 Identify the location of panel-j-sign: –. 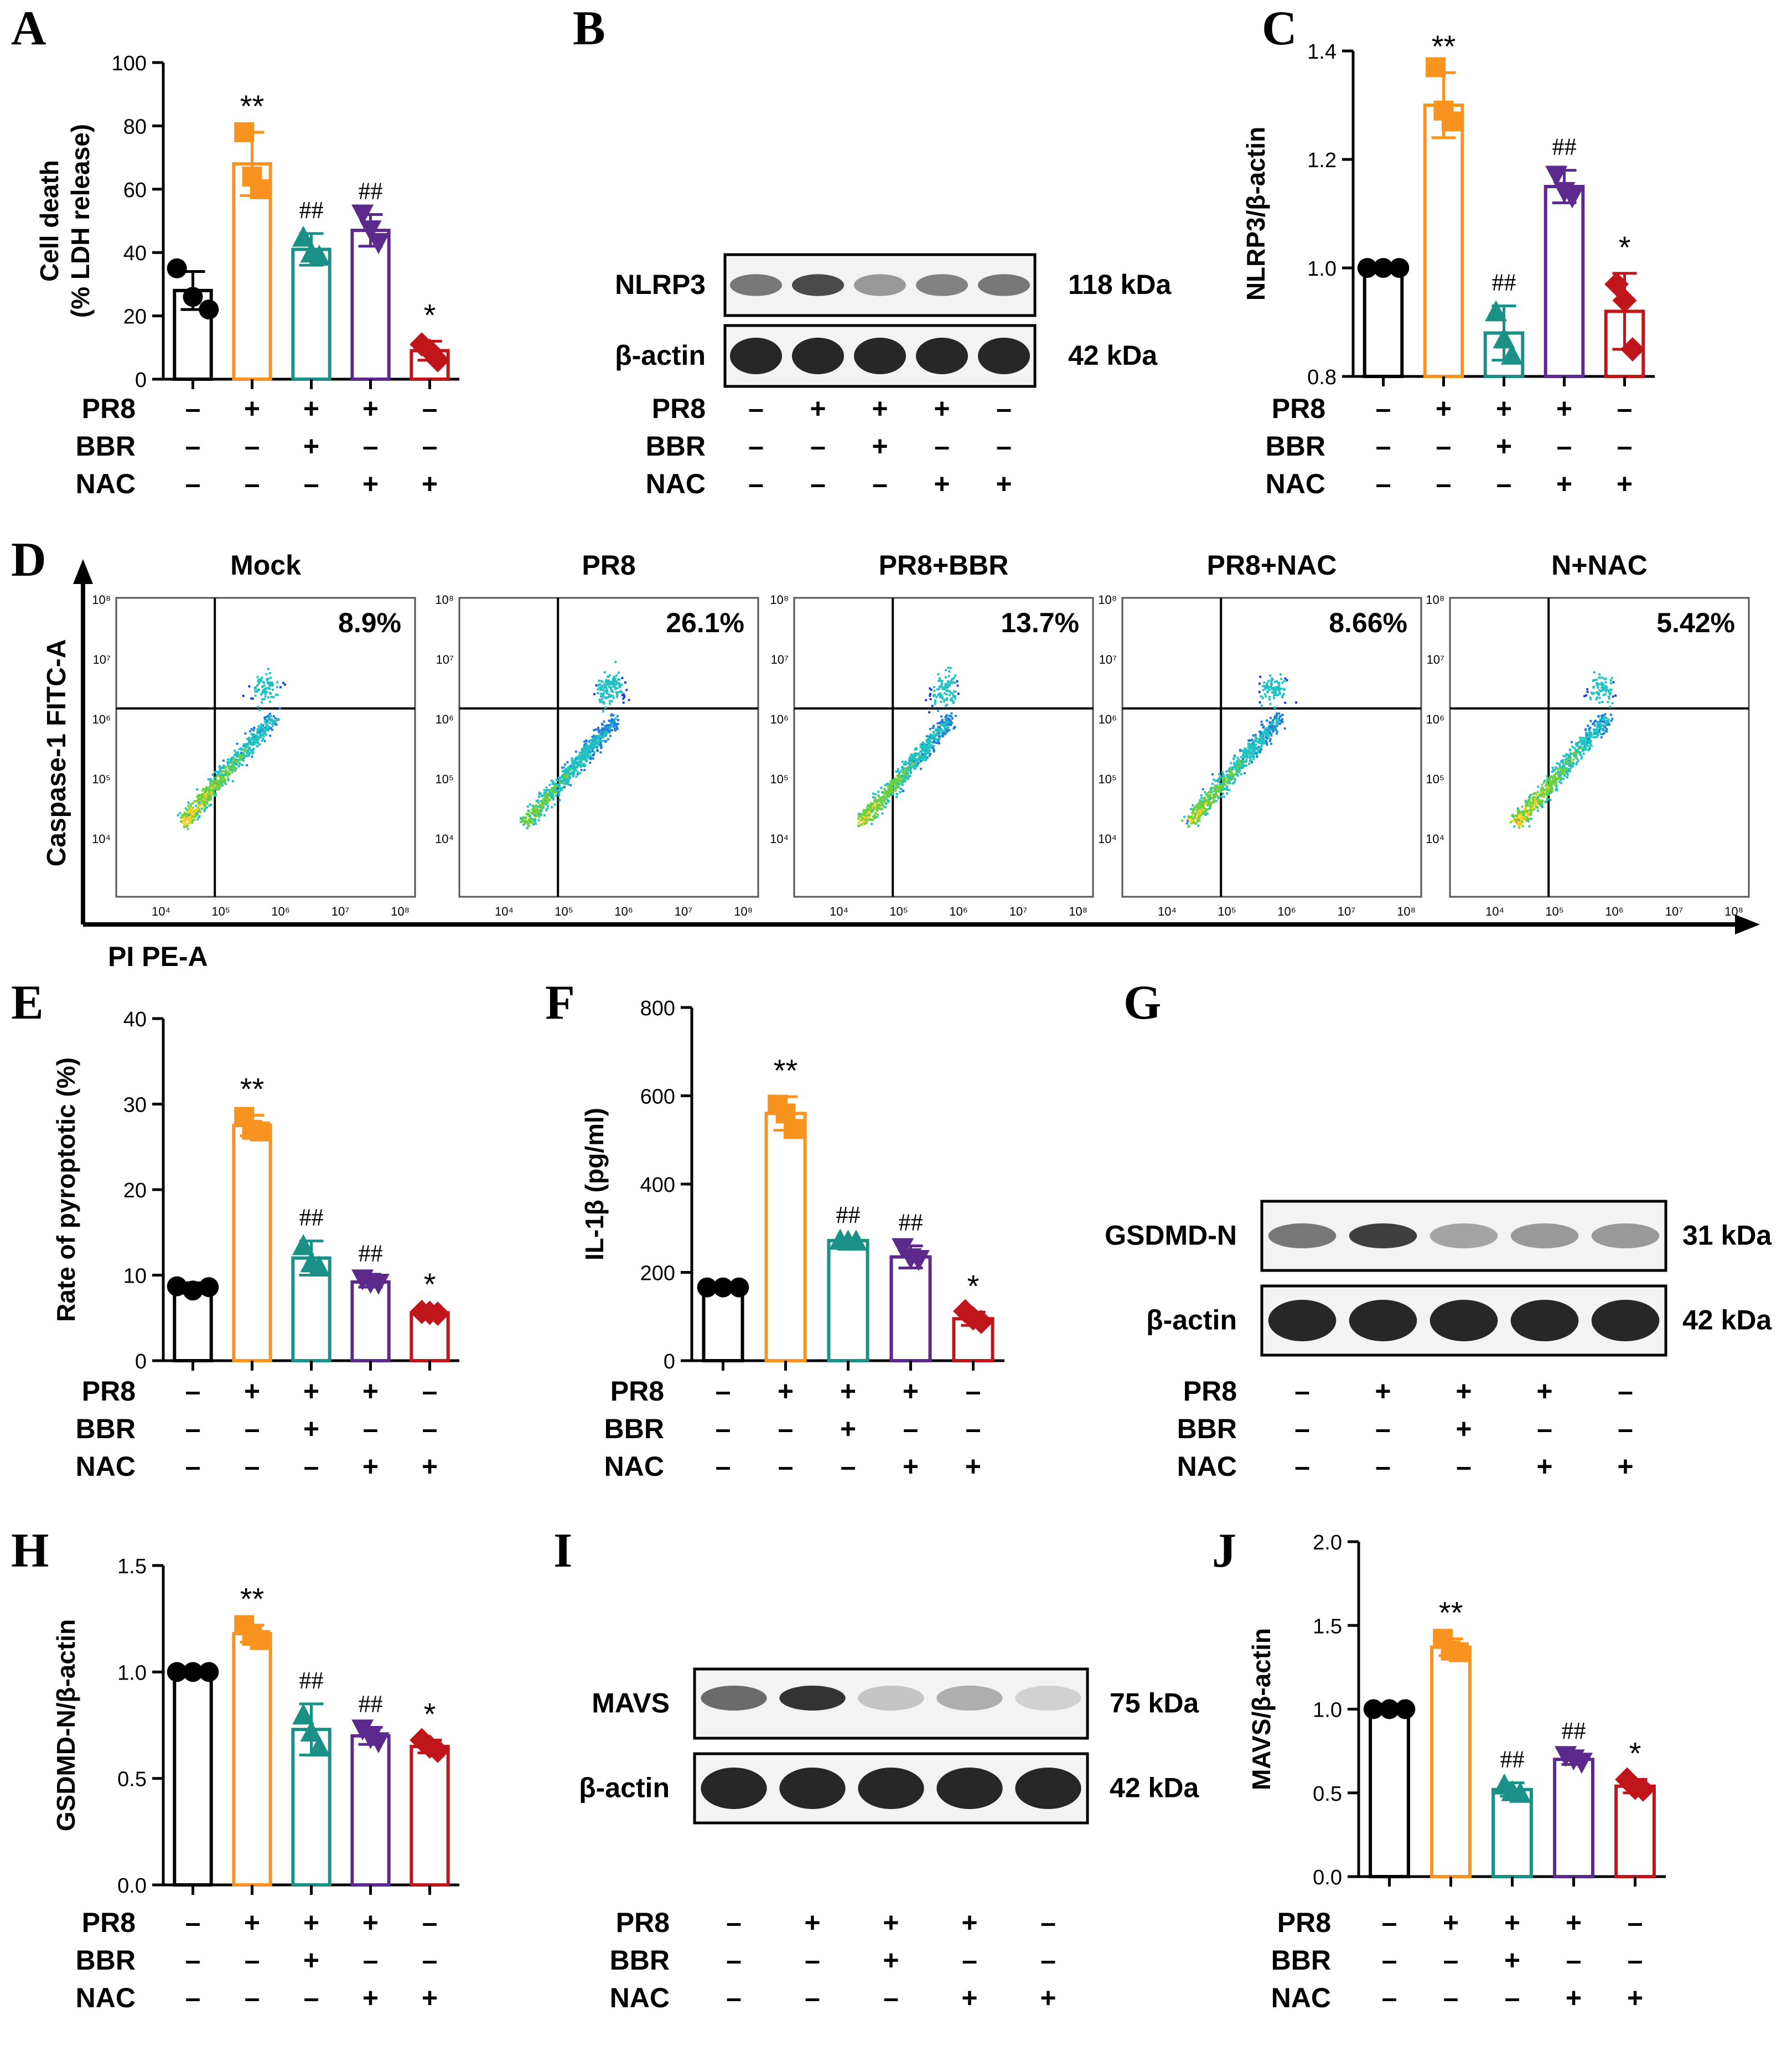
(1635, 1923).